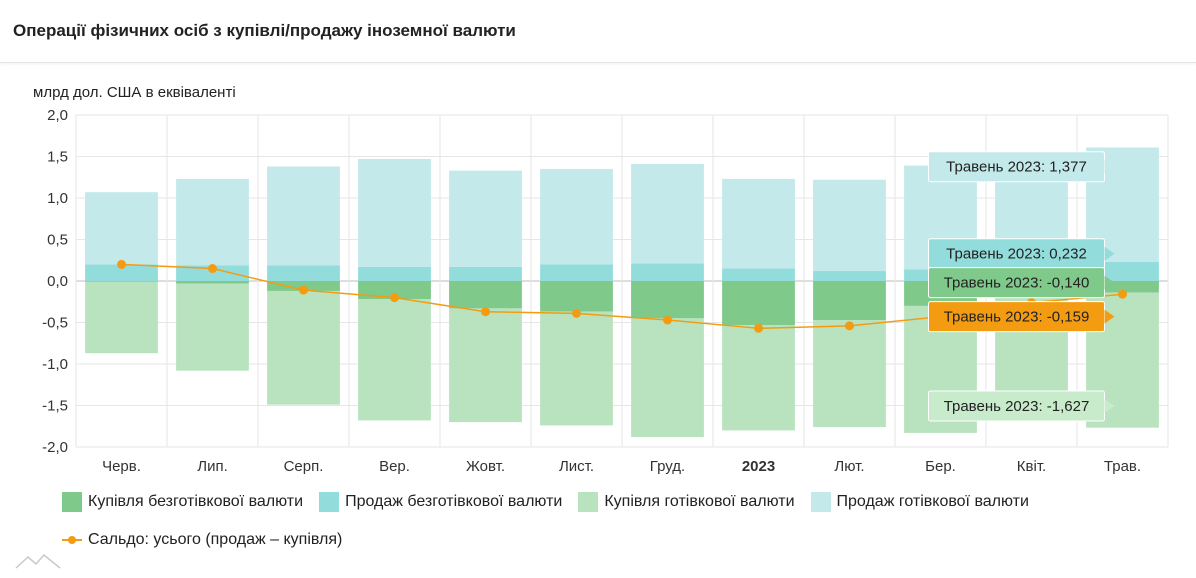  I want to click on legend-label: Продаж безготівкової валюти, so click(454, 501).